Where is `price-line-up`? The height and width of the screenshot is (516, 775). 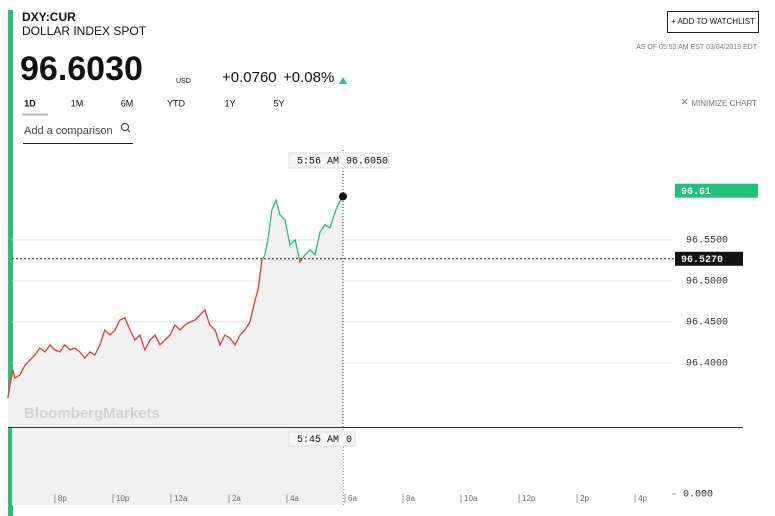 price-line-up is located at coordinates (302, 227).